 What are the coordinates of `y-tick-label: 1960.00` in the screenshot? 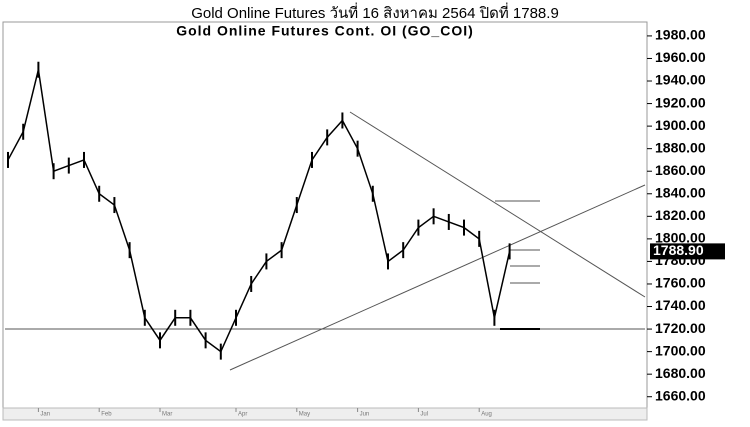 It's located at (680, 57).